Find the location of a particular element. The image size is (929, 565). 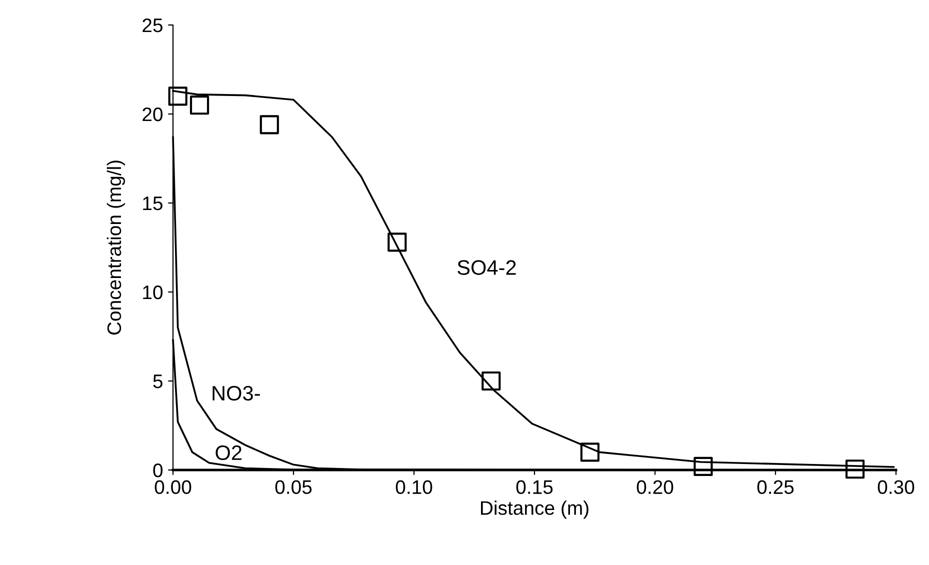

series-label: SO4-2 is located at coordinates (487, 267).